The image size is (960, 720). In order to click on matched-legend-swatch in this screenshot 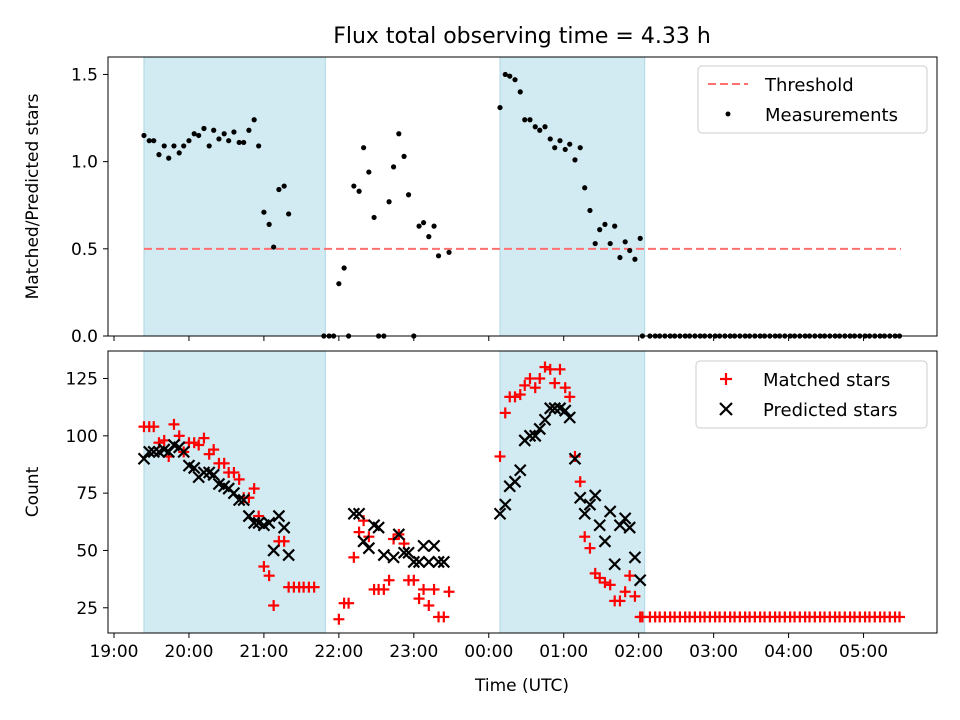, I will do `click(726, 379)`.